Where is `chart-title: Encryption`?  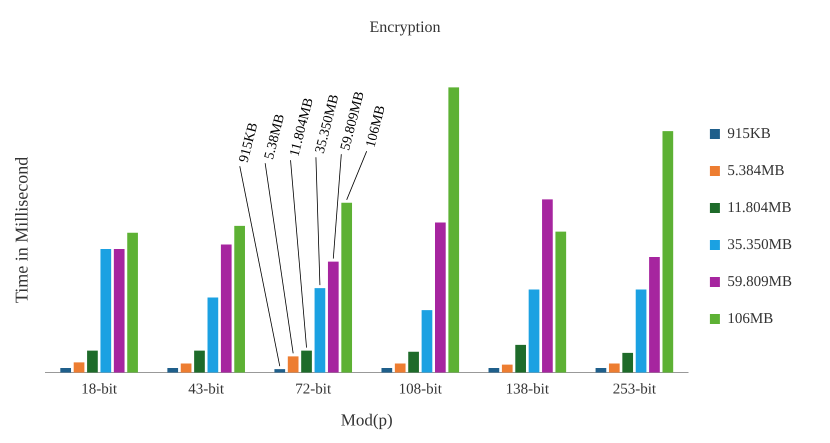 chart-title: Encryption is located at coordinates (405, 27).